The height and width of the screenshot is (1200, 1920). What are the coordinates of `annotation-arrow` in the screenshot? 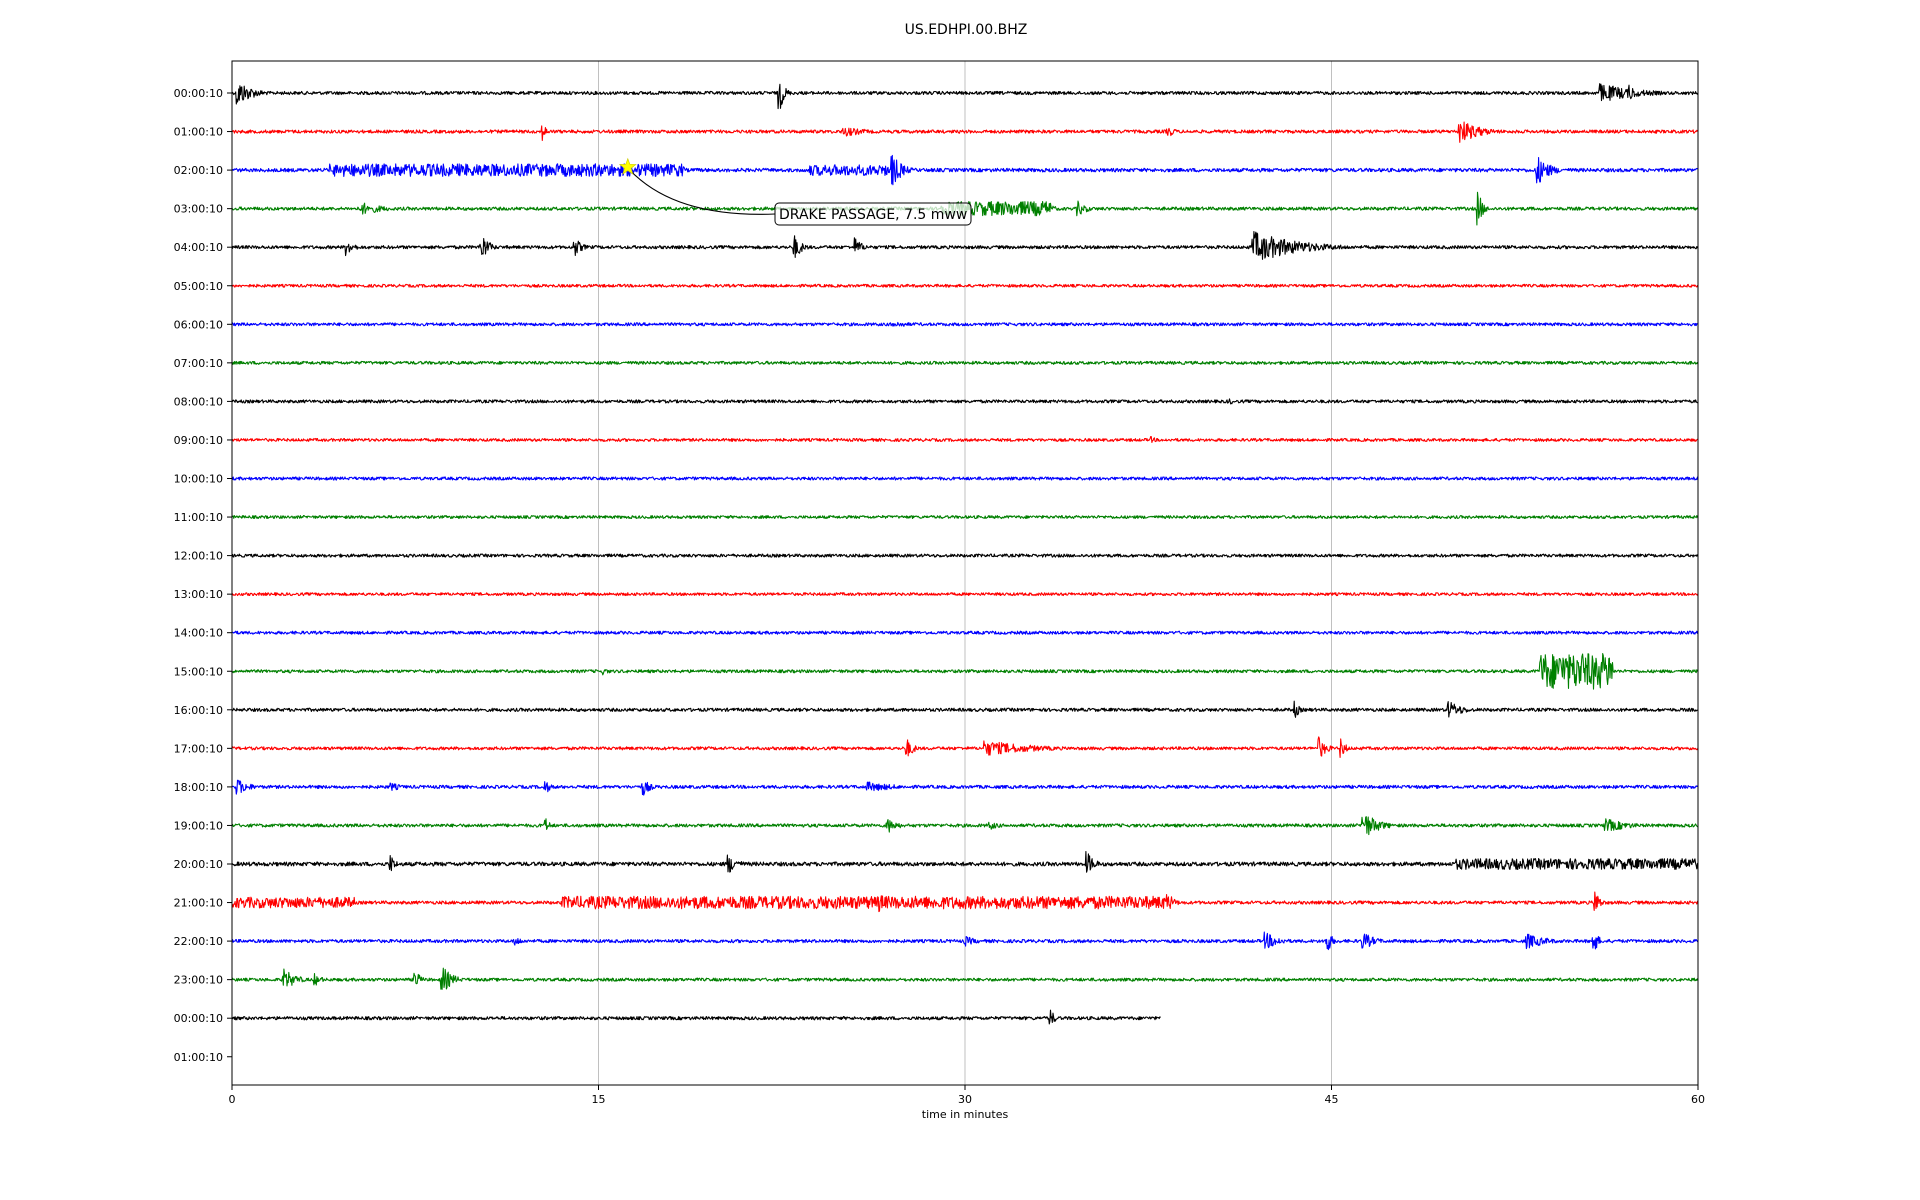 It's located at (703, 193).